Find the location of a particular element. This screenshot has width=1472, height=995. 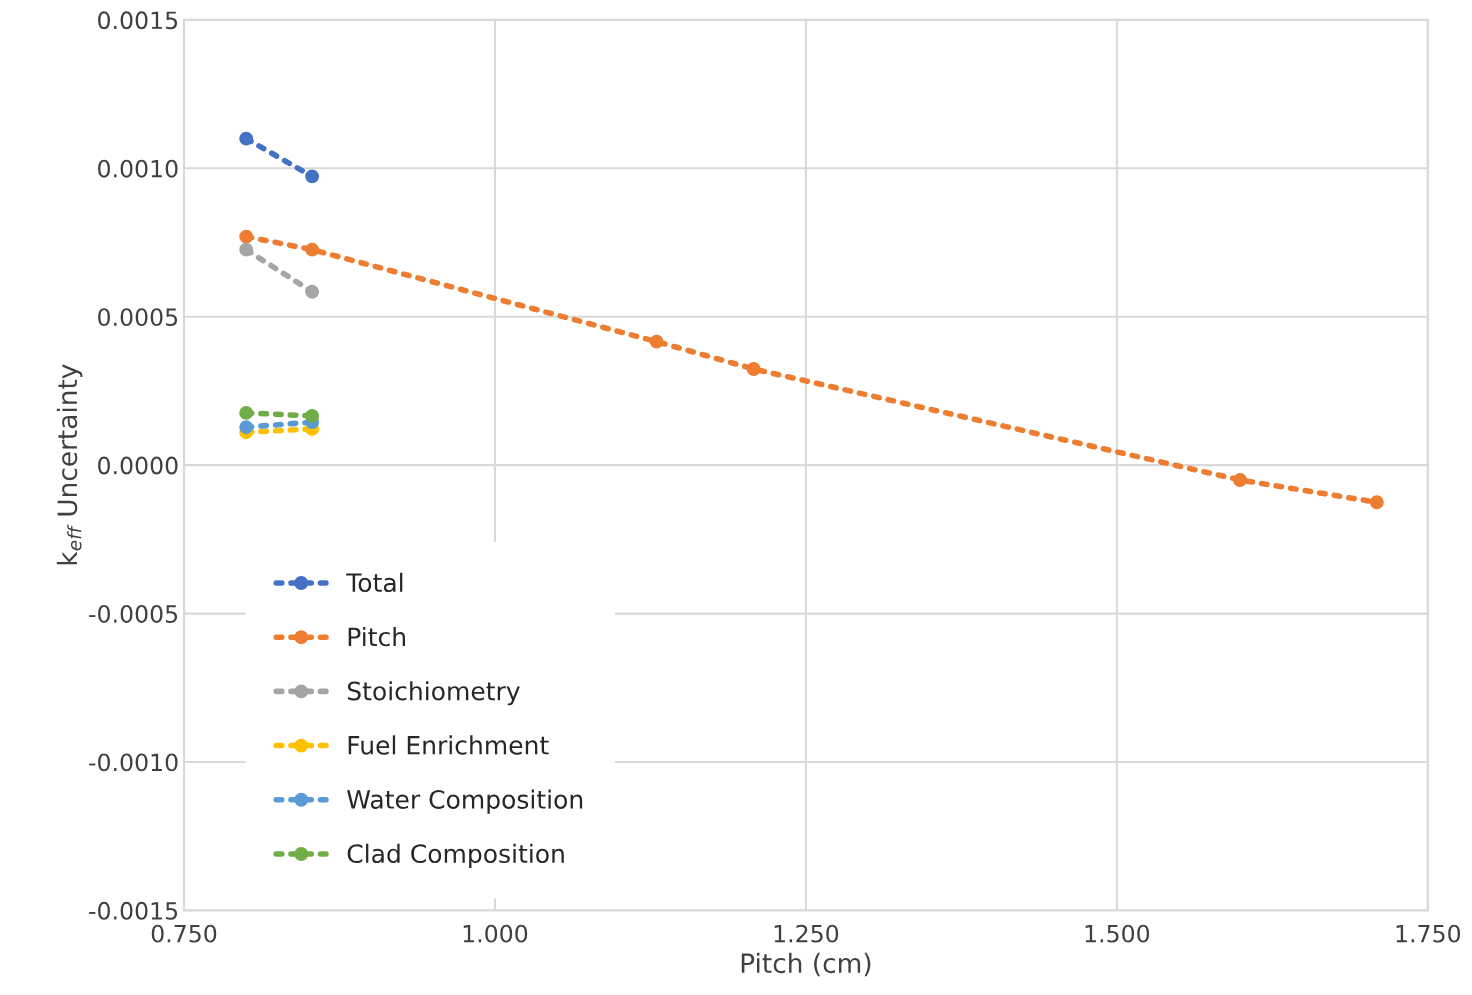

legend-label: Water Composition is located at coordinates (465, 801).